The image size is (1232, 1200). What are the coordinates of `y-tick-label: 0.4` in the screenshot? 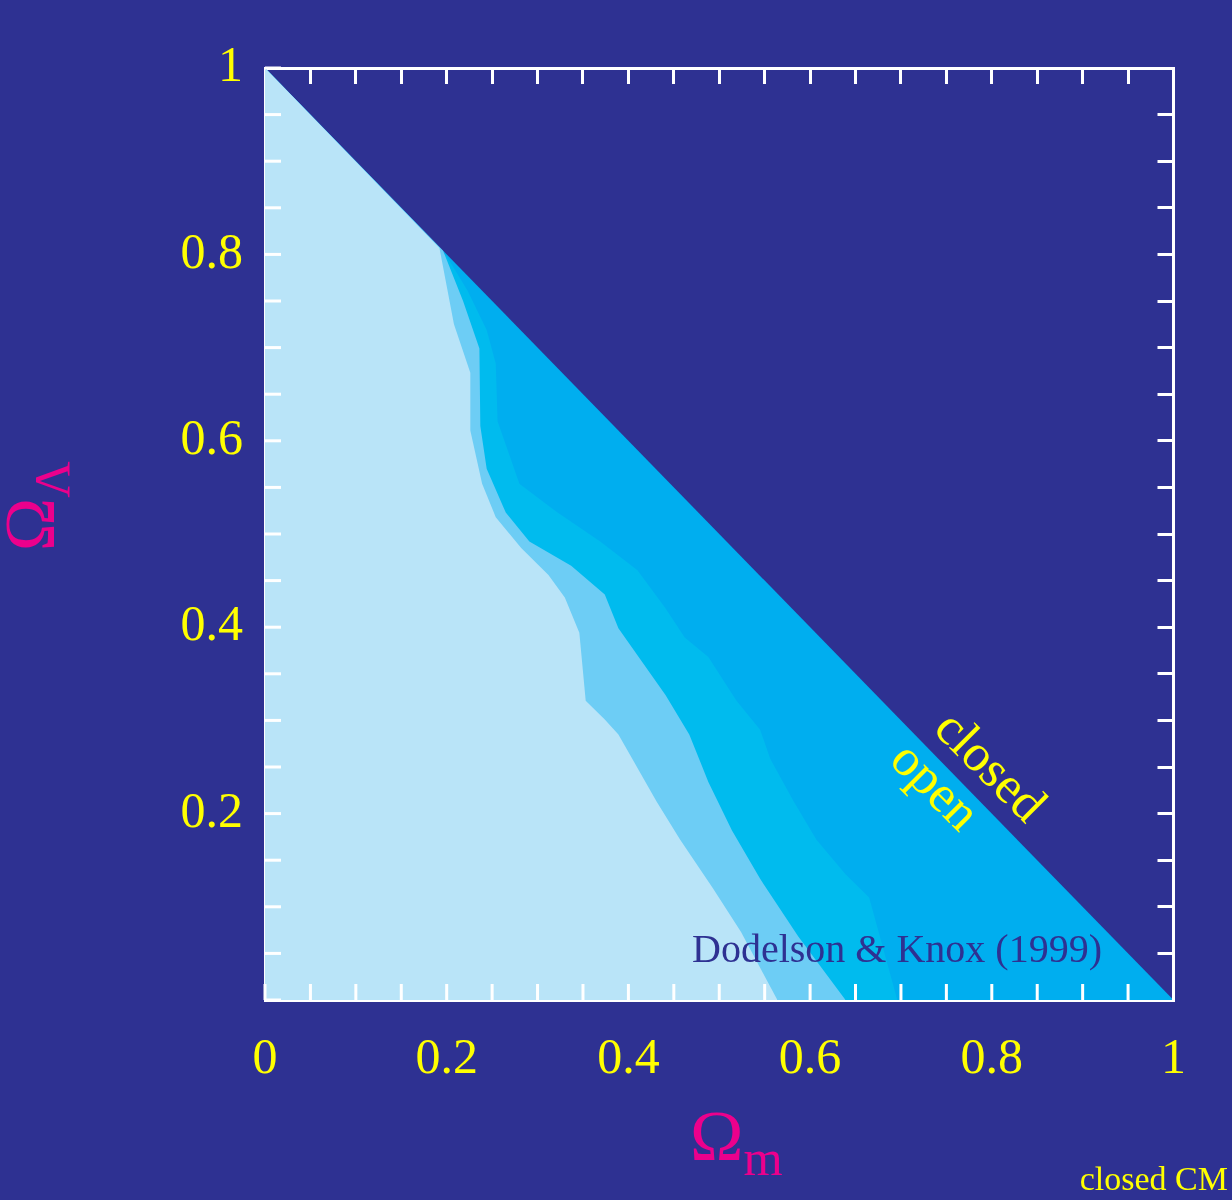 It's located at (211, 623).